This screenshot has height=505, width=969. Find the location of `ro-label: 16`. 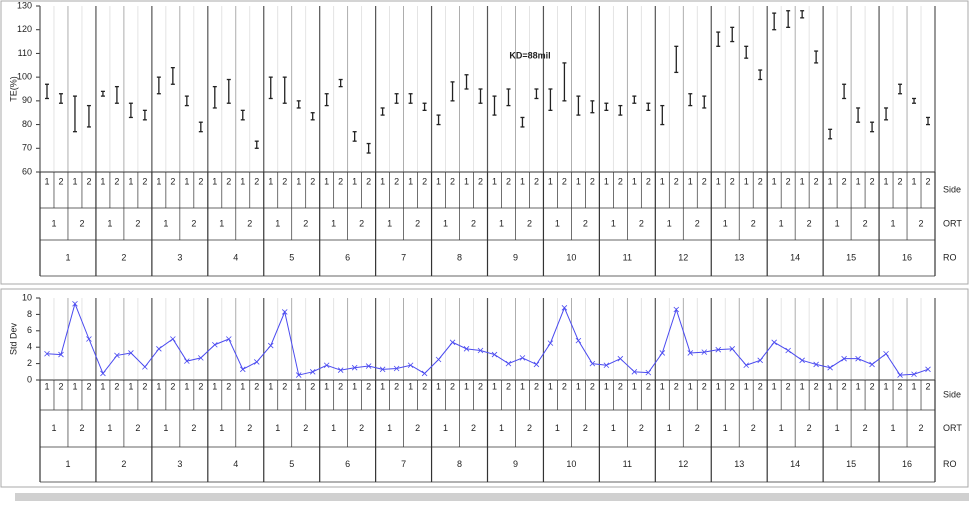

ro-label: 16 is located at coordinates (907, 464).